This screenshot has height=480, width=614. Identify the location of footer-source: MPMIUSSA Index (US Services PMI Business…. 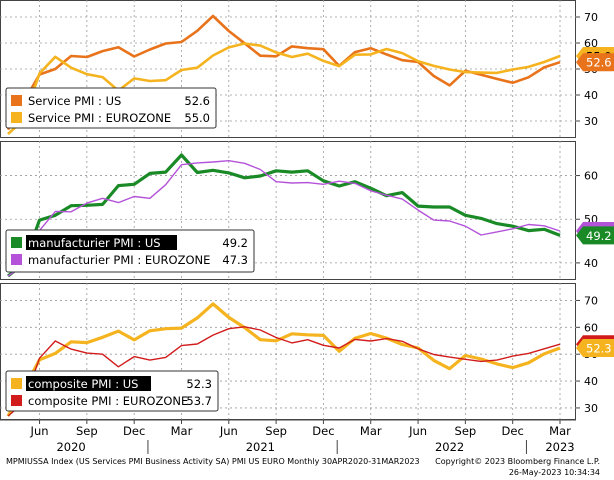
(213, 461).